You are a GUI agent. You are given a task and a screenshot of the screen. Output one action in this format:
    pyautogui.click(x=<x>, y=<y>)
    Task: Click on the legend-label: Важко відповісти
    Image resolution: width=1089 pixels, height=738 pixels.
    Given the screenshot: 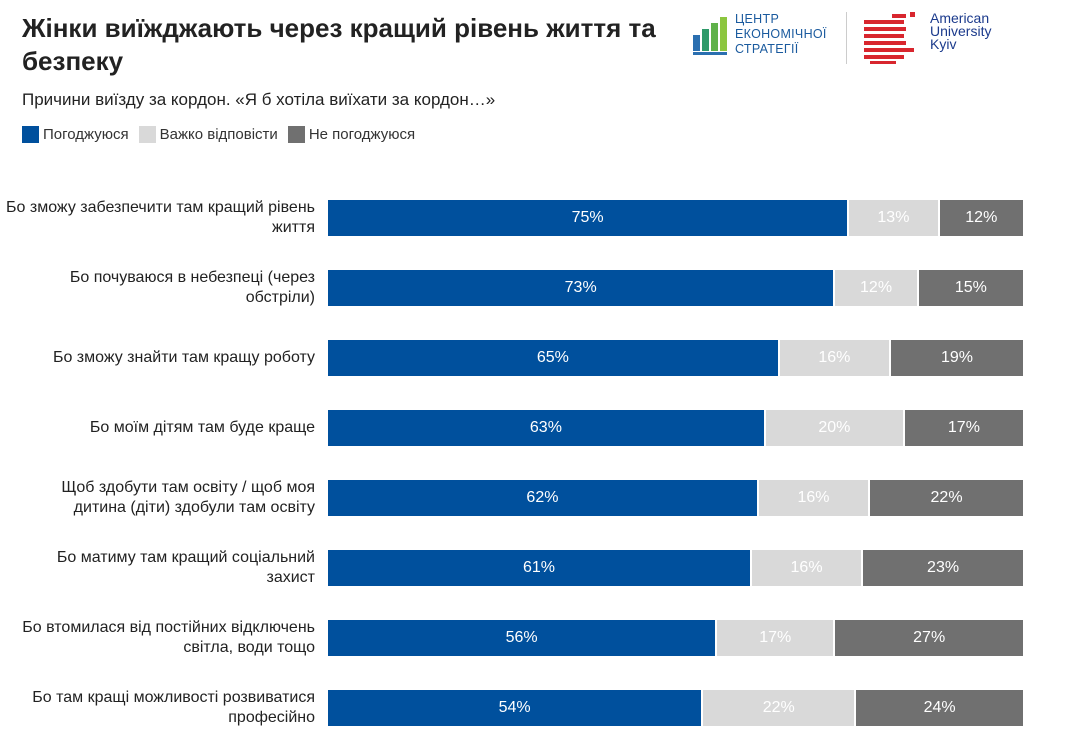 What is the action you would take?
    pyautogui.click(x=218, y=134)
    